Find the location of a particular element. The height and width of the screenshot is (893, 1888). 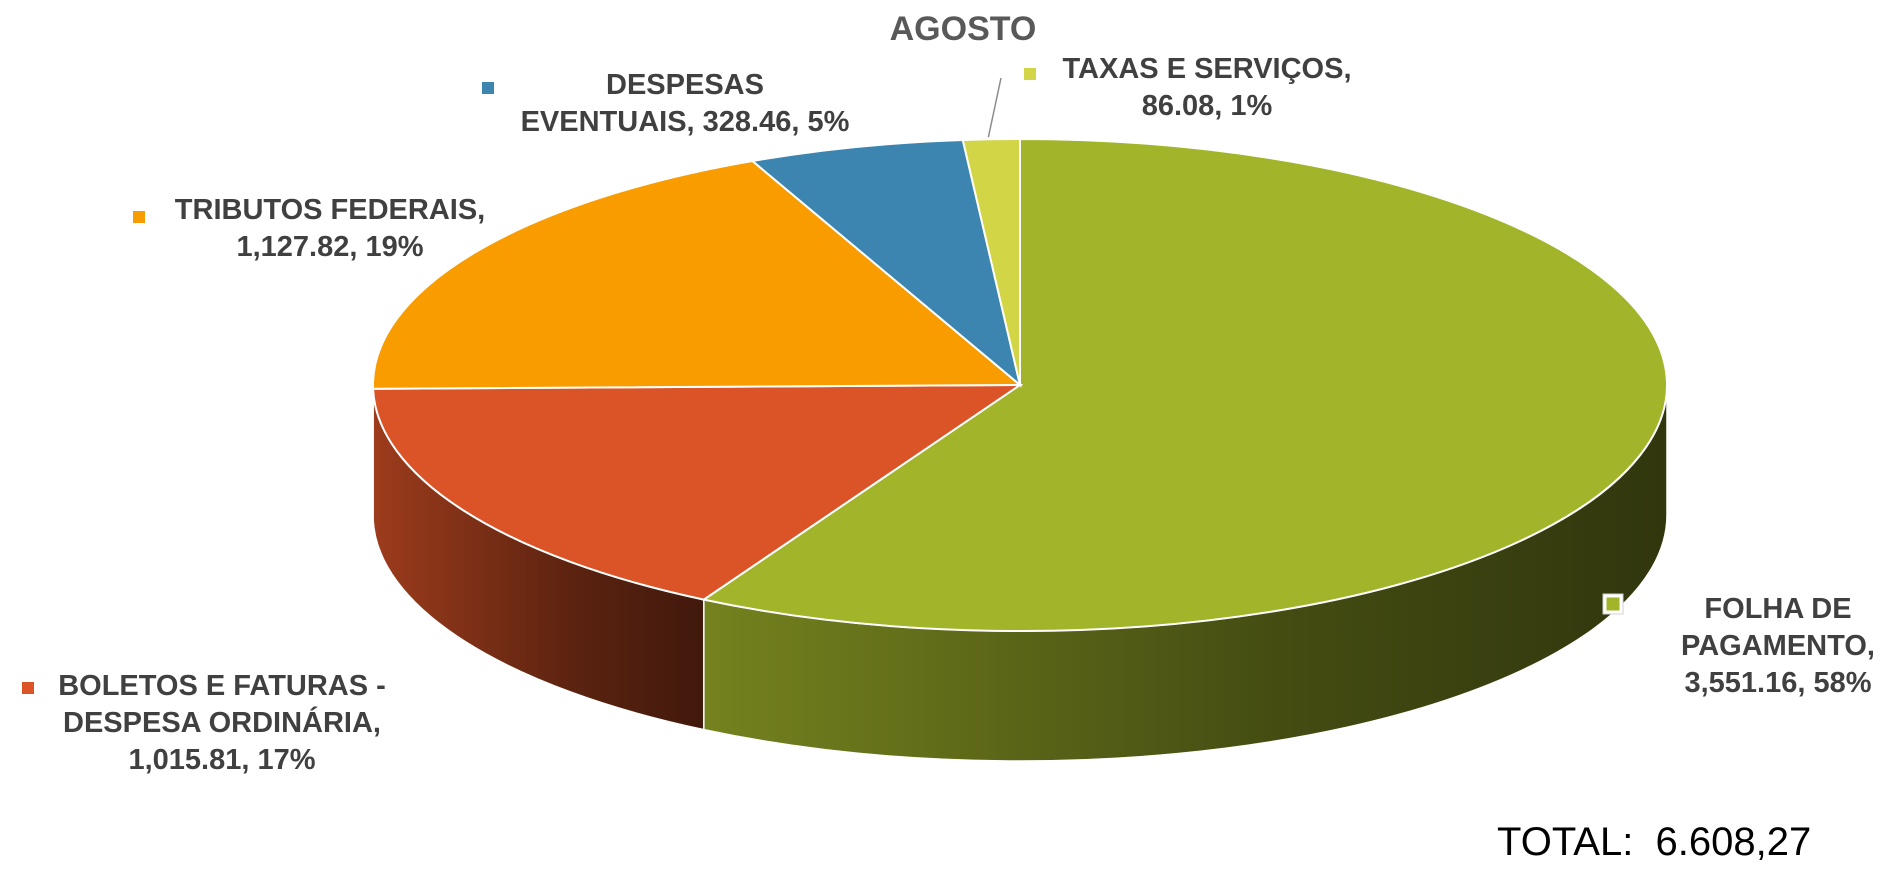

slice-tributos-federais is located at coordinates (697, 274).